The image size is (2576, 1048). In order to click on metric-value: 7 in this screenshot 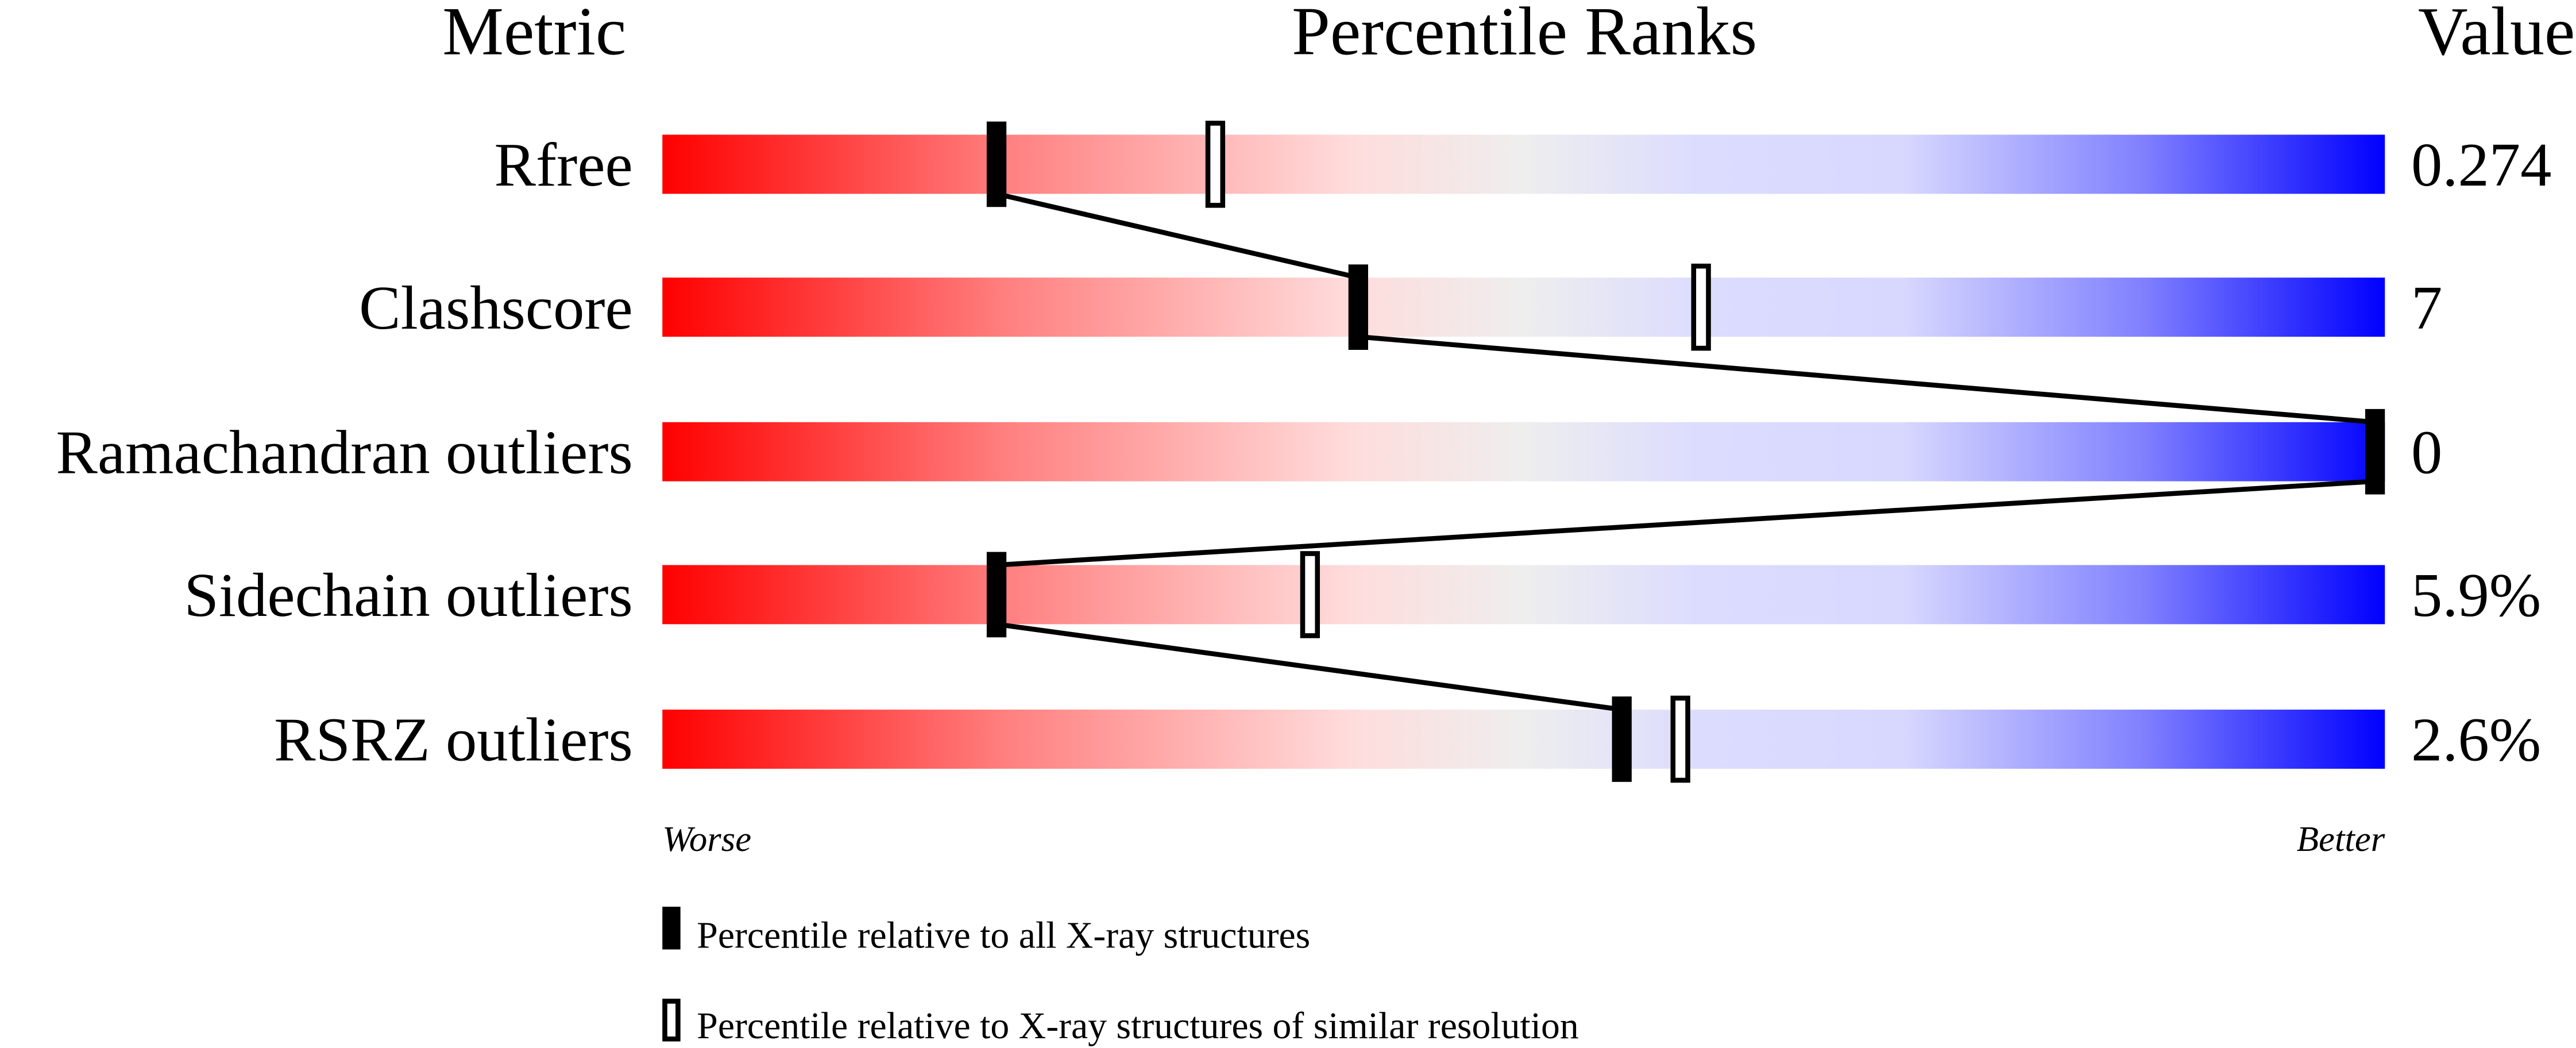, I will do `click(2426, 307)`.